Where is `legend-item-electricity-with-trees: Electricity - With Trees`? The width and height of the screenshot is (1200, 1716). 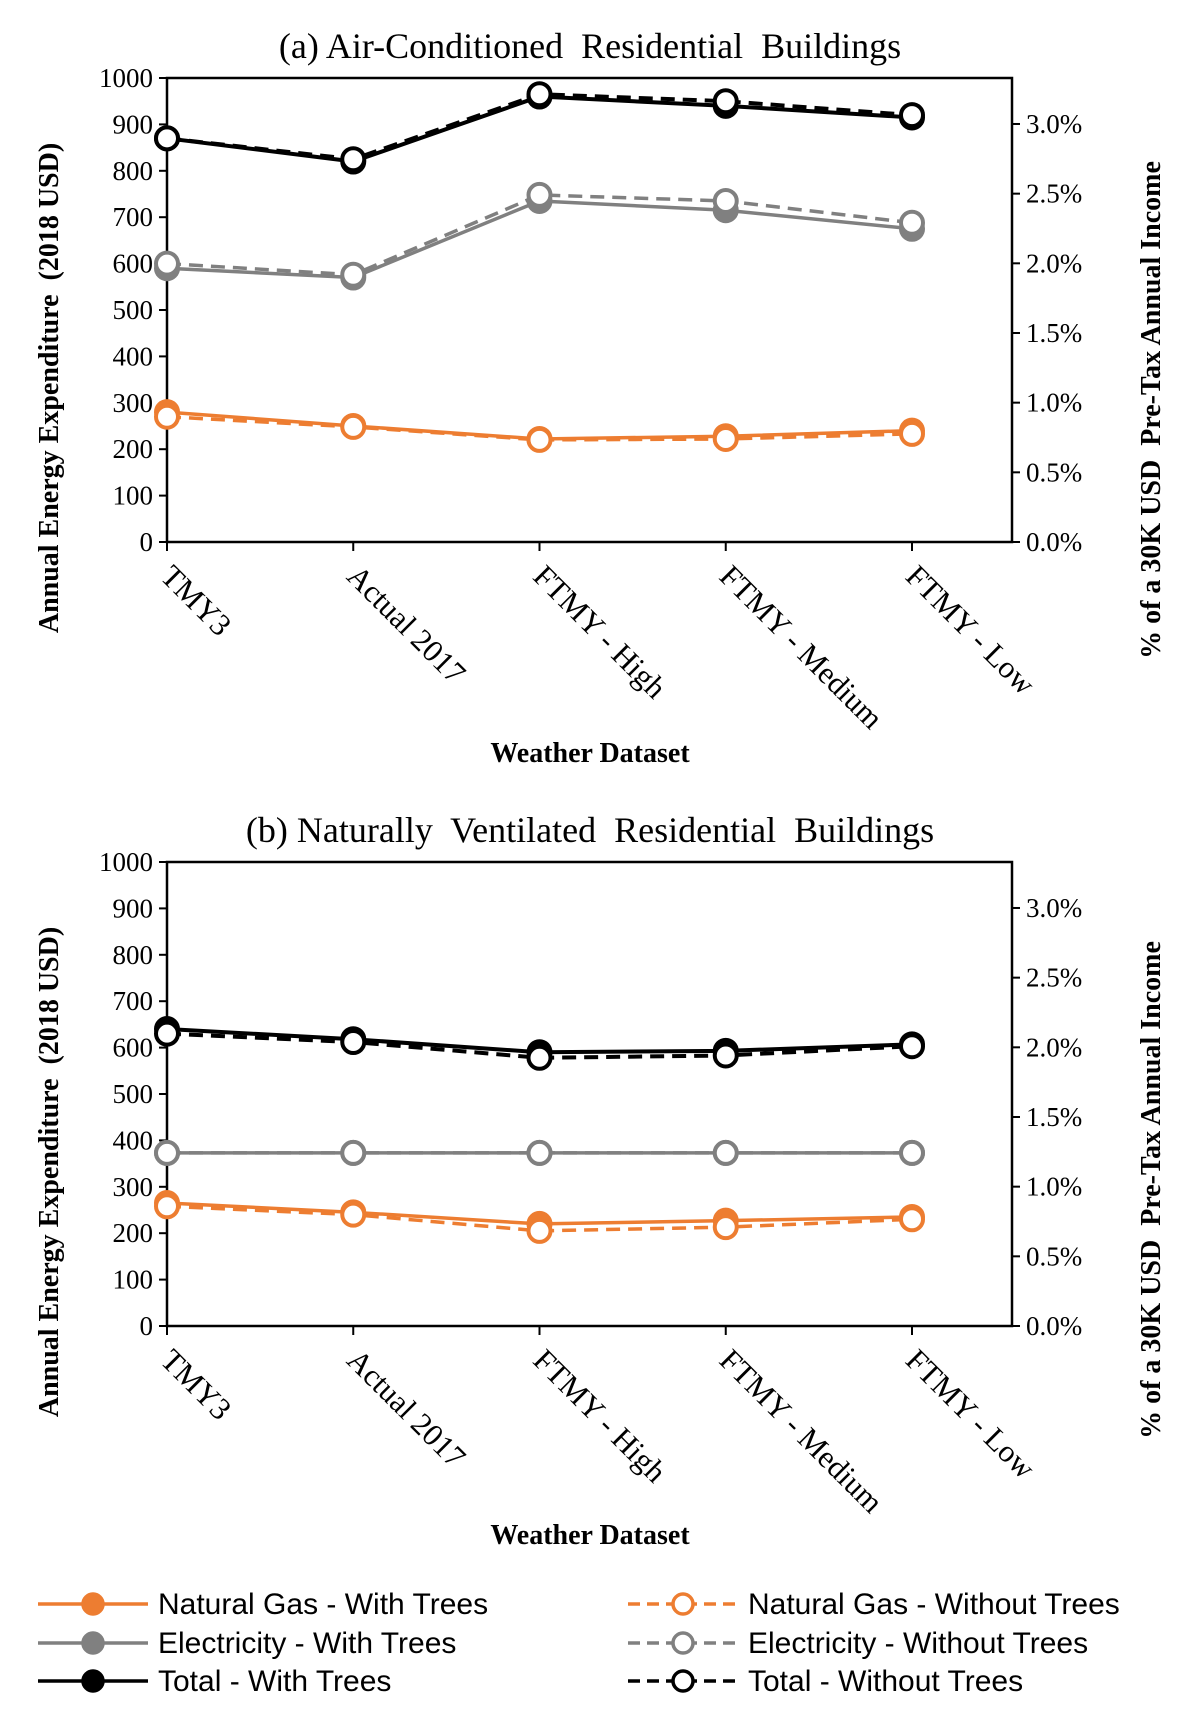
legend-item-electricity-with-trees: Electricity - With Trees is located at coordinates (247, 1643).